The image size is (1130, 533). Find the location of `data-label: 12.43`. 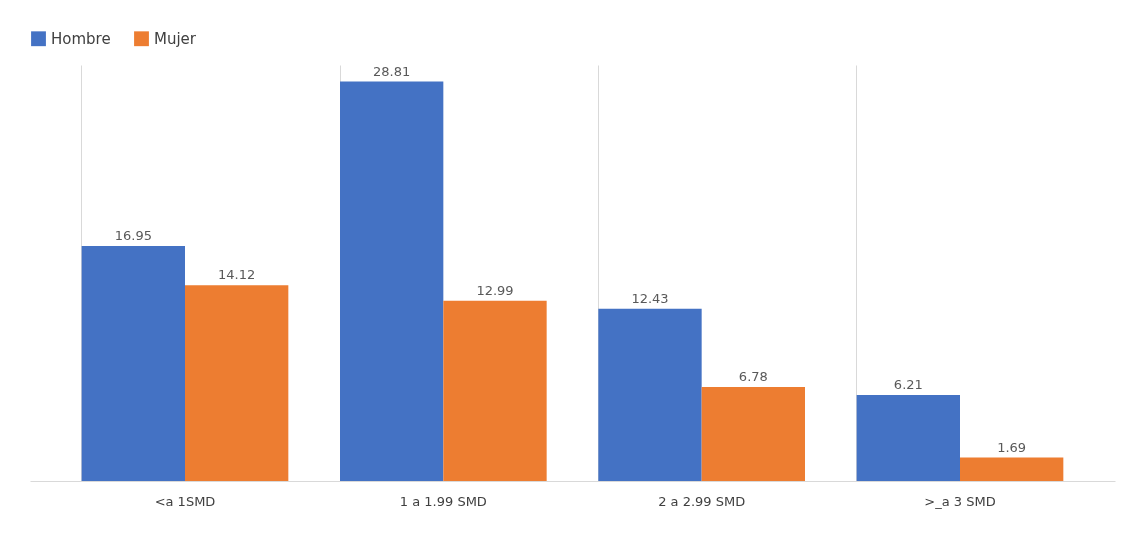

data-label: 12.43 is located at coordinates (650, 298).